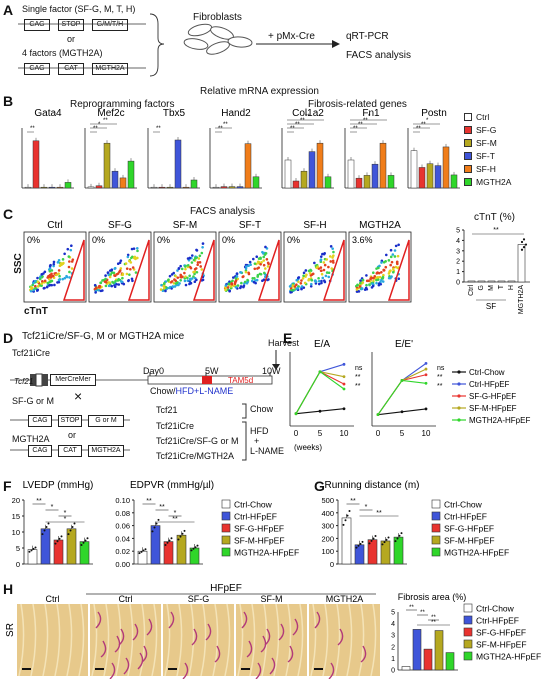  What do you see at coordinates (468, 644) in the screenshot?
I see `legend-swatch` at bounding box center [468, 644].